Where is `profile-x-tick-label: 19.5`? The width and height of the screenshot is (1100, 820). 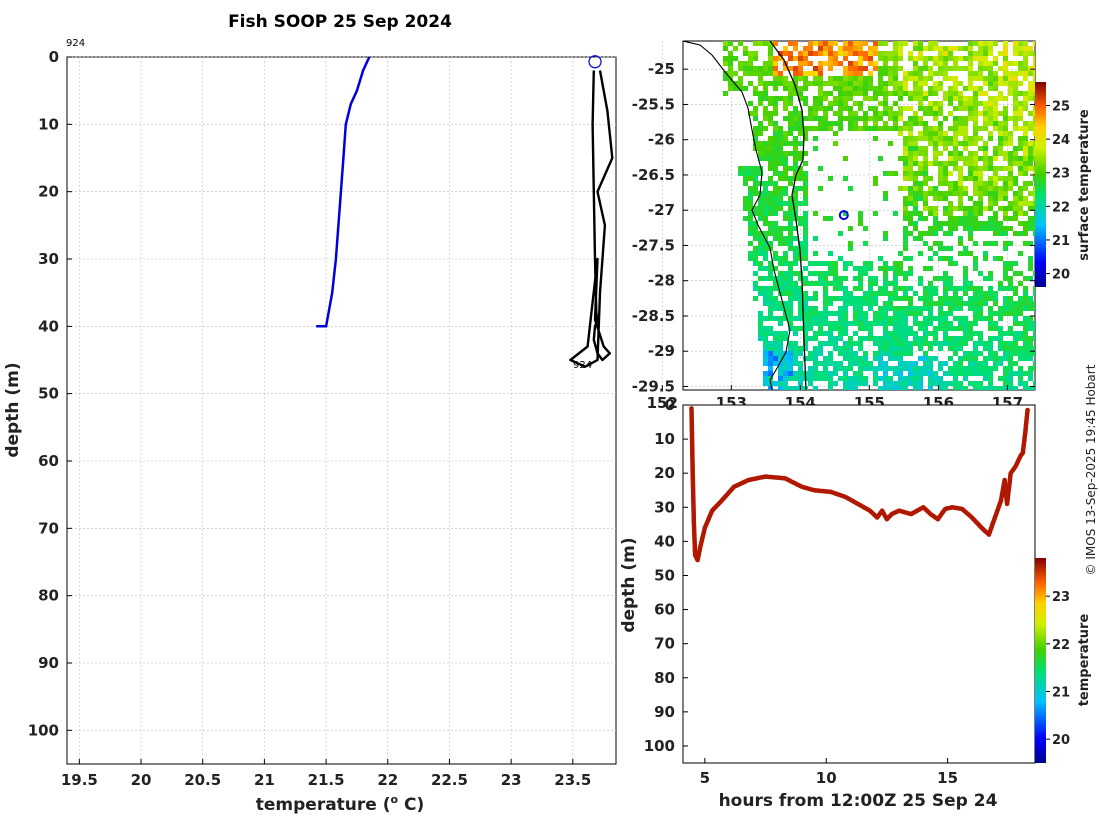 profile-x-tick-label: 19.5 is located at coordinates (79, 780).